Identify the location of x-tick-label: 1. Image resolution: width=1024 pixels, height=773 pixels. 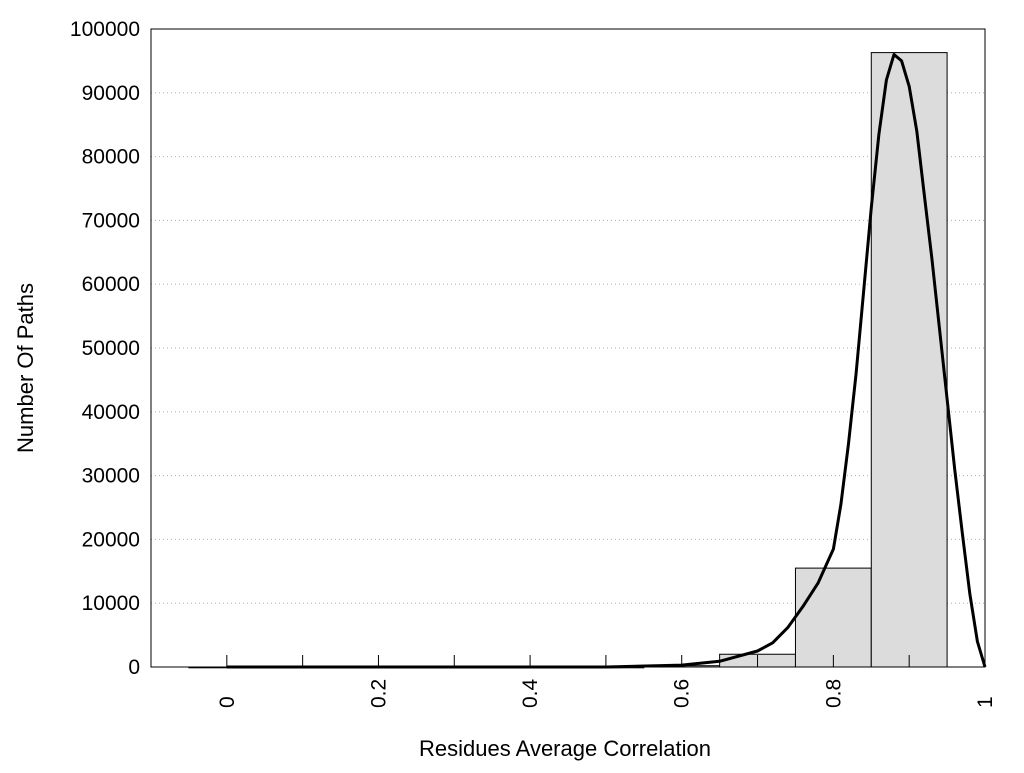
(985, 702).